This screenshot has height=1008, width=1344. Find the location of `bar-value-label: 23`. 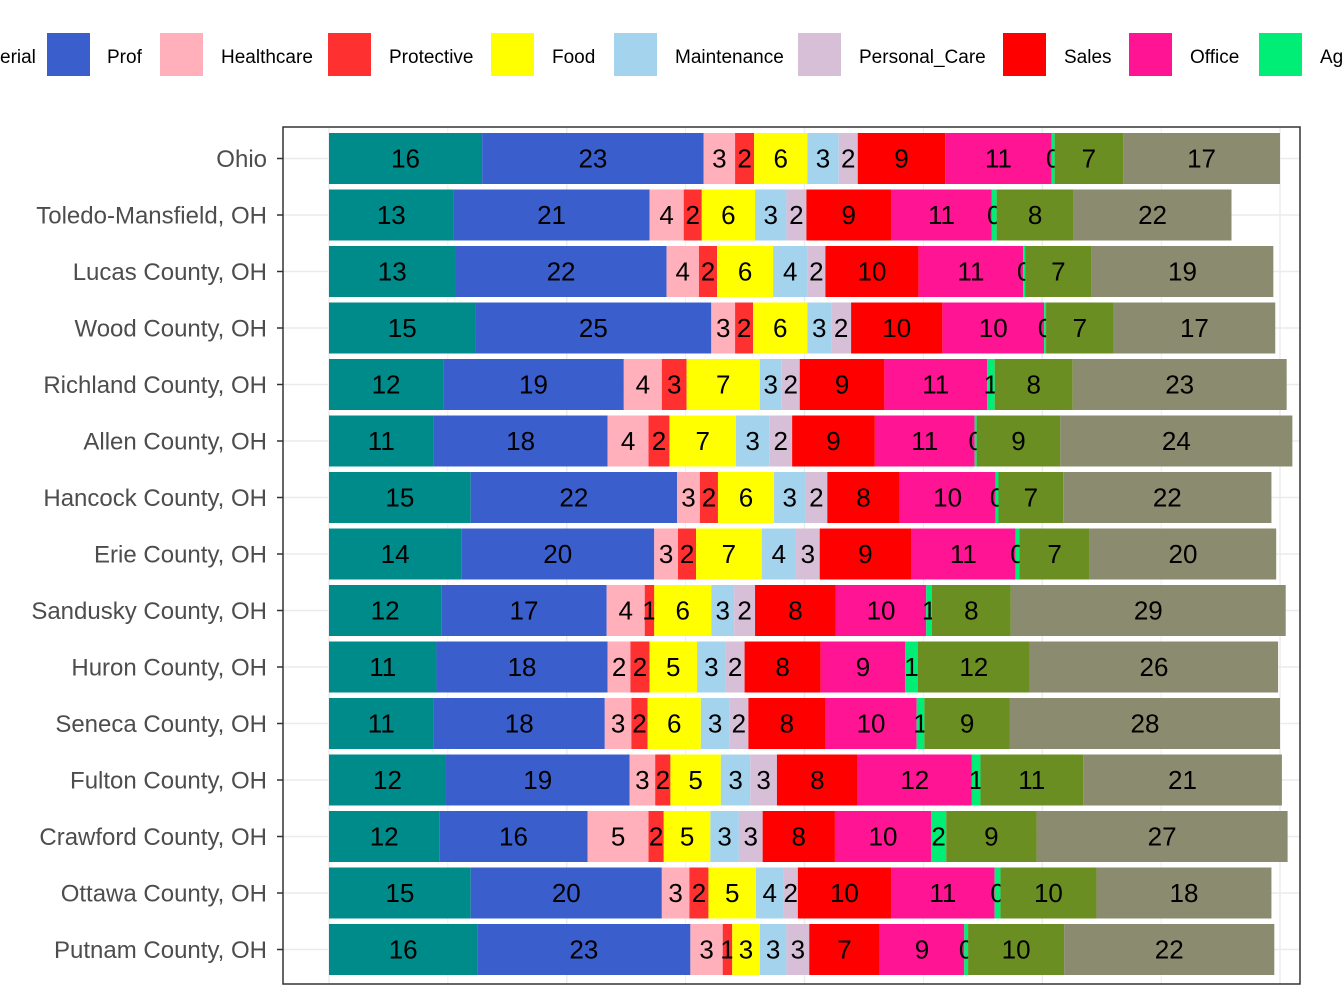

bar-value-label: 23 is located at coordinates (1179, 385).